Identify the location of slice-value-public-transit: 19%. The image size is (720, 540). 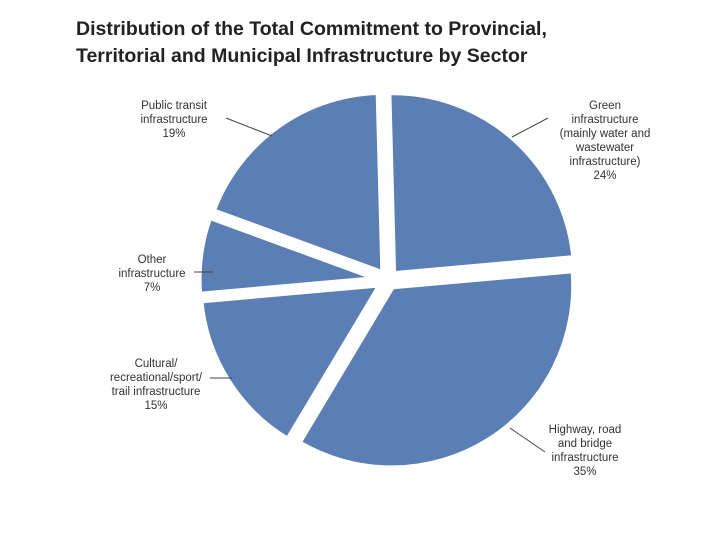
(174, 134).